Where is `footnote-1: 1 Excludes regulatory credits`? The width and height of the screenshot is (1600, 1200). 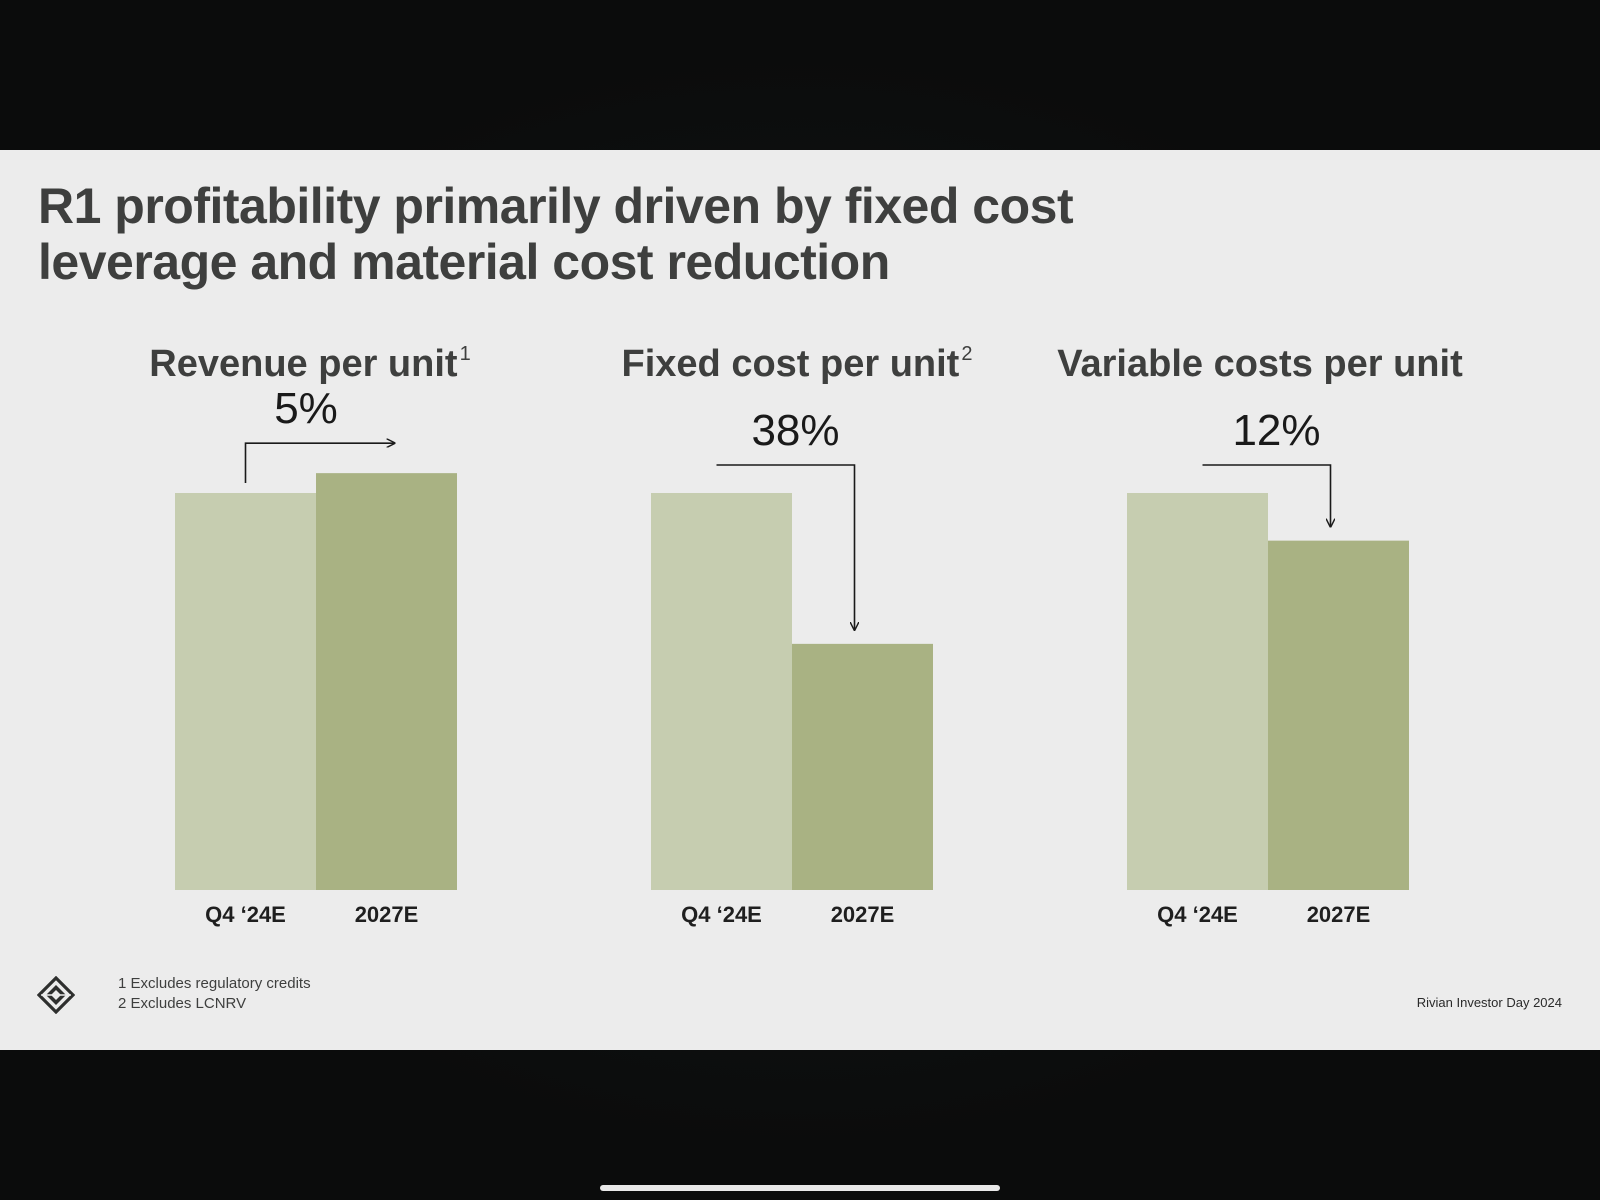 footnote-1: 1 Excludes regulatory credits is located at coordinates (214, 983).